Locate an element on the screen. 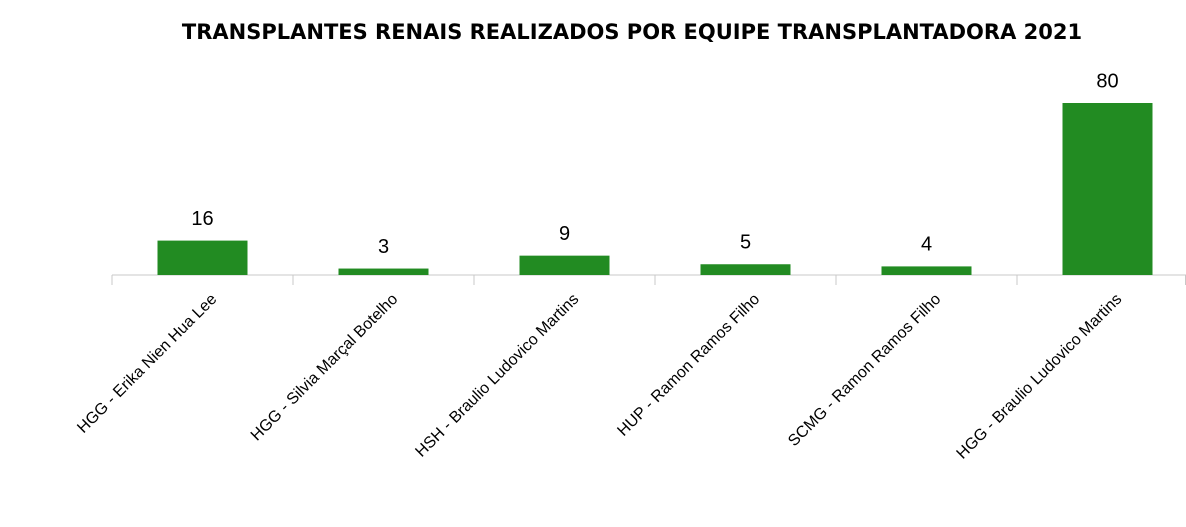  data-label: 4 is located at coordinates (926, 245).